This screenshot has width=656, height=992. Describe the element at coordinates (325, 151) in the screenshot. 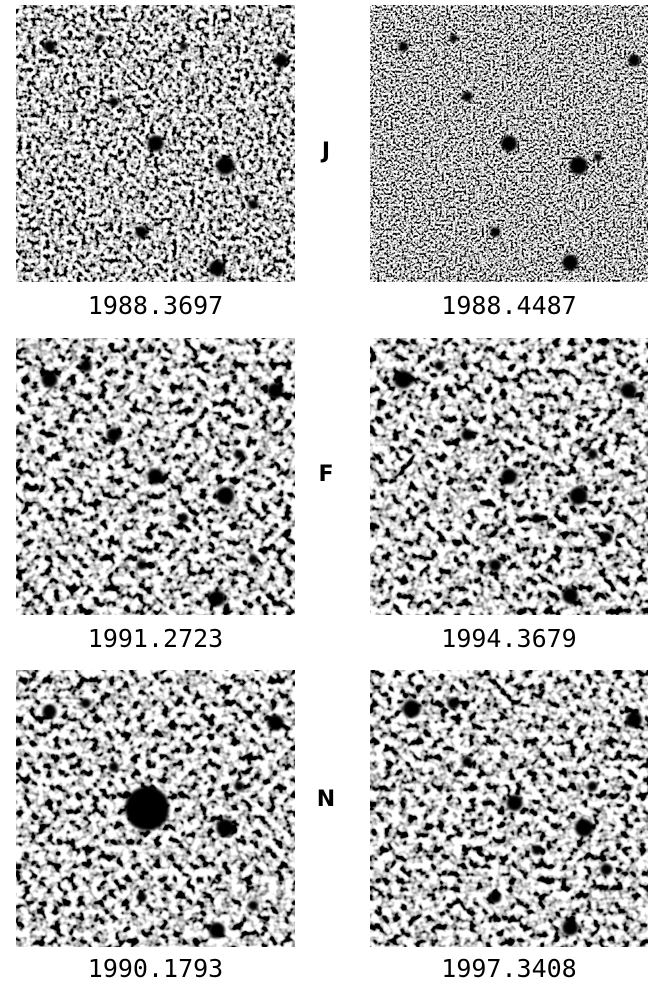

I see `band-label: J` at that location.